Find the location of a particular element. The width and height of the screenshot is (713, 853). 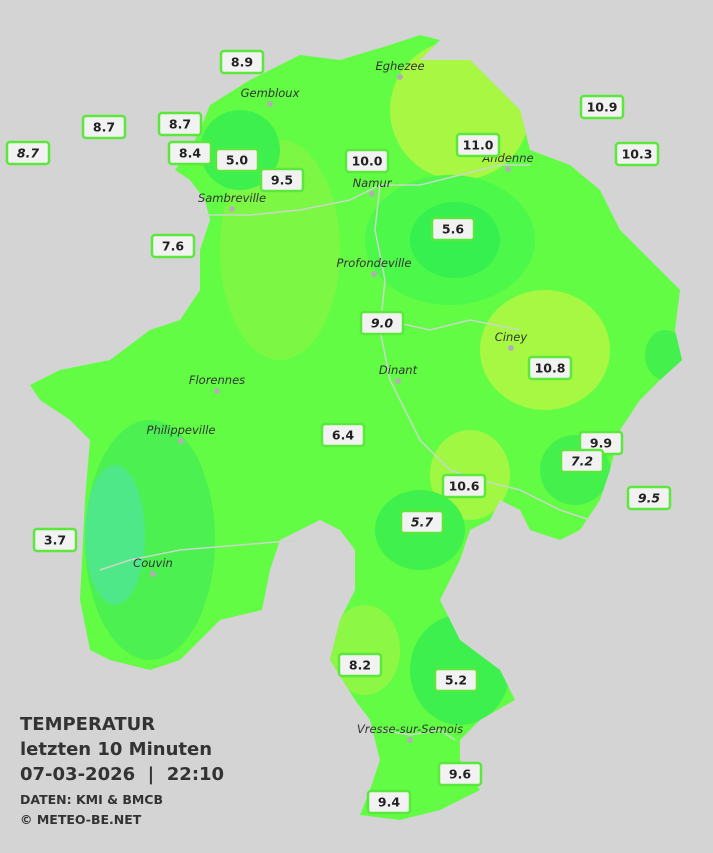

station-value: 9.9 is located at coordinates (601, 443).